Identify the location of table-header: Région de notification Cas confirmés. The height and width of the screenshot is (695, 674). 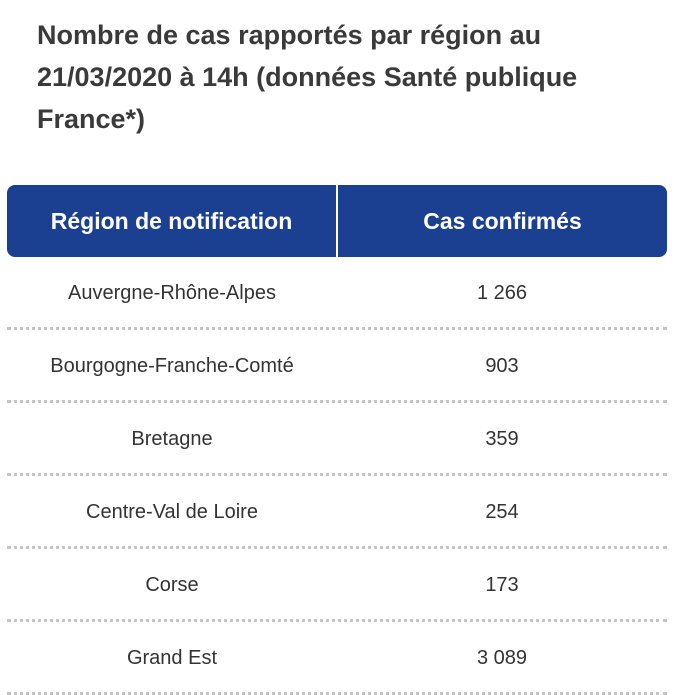
(337, 221).